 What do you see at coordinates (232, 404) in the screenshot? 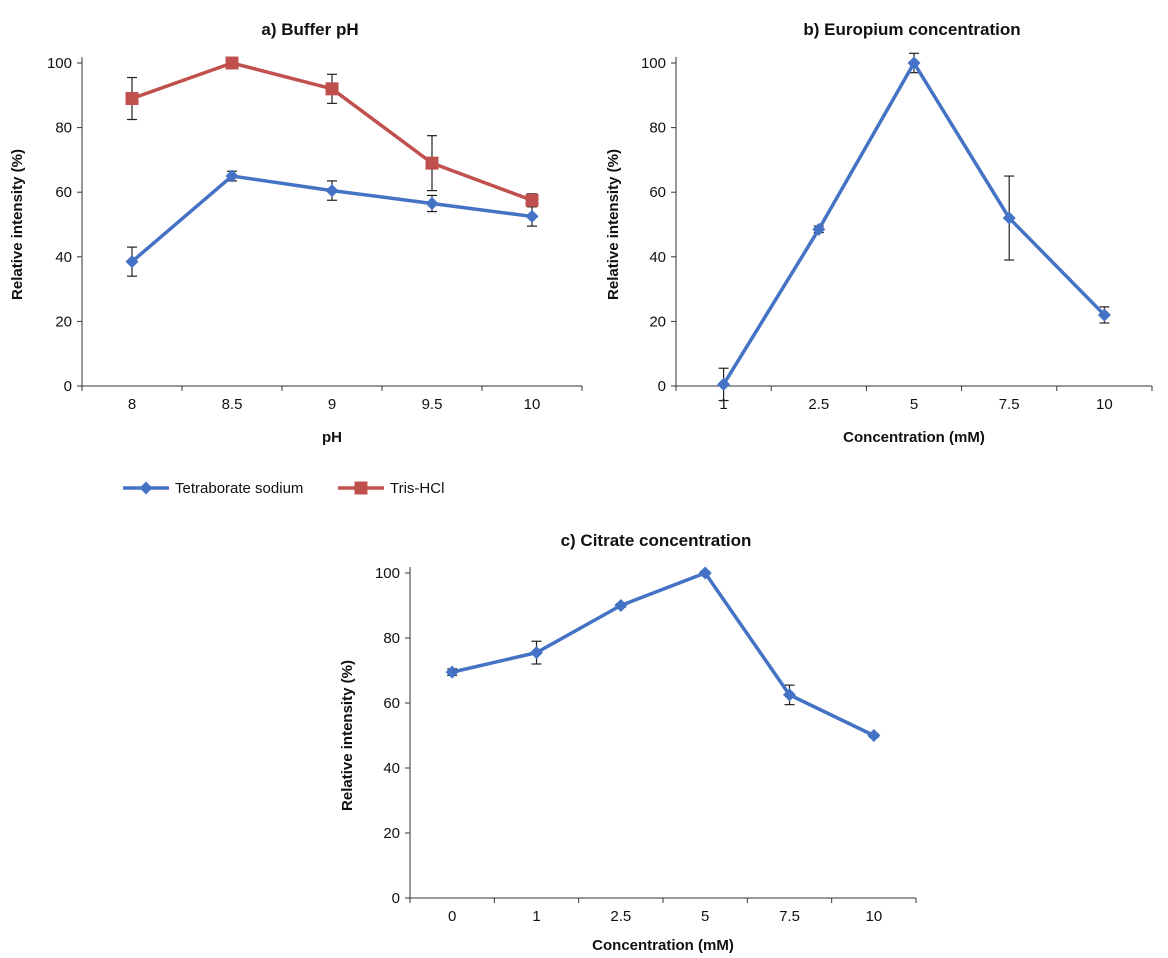
I see `x-tick-label: 8.5` at bounding box center [232, 404].